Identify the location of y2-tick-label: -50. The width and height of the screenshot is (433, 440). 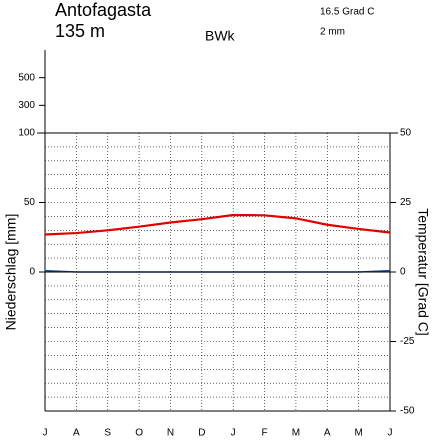
(407, 411).